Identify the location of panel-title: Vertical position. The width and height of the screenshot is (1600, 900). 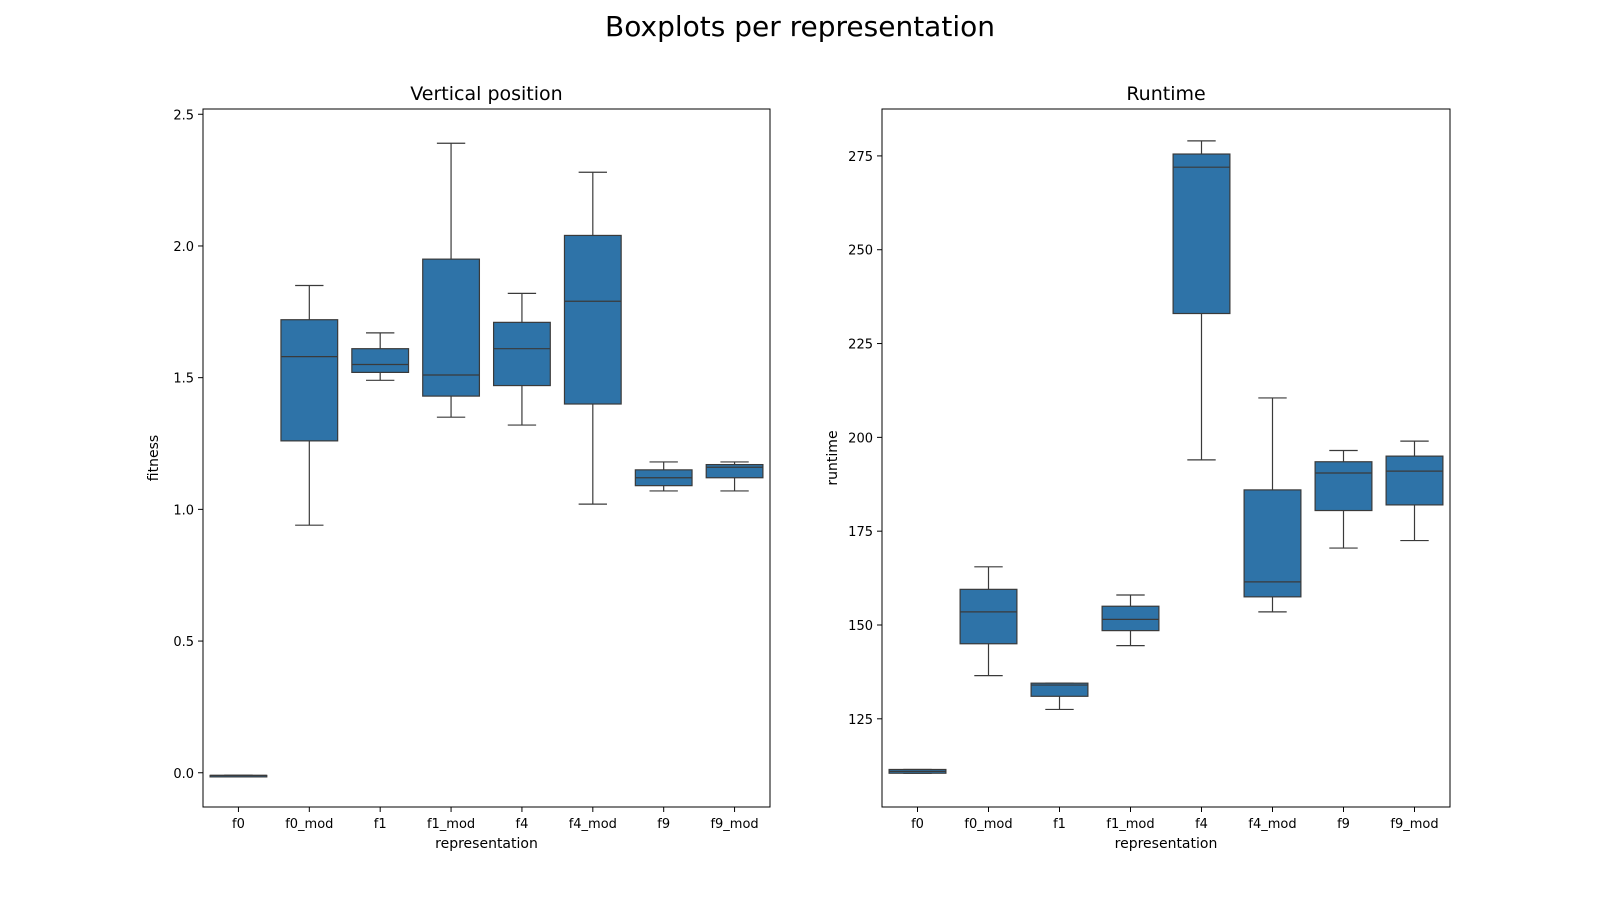
(486, 94).